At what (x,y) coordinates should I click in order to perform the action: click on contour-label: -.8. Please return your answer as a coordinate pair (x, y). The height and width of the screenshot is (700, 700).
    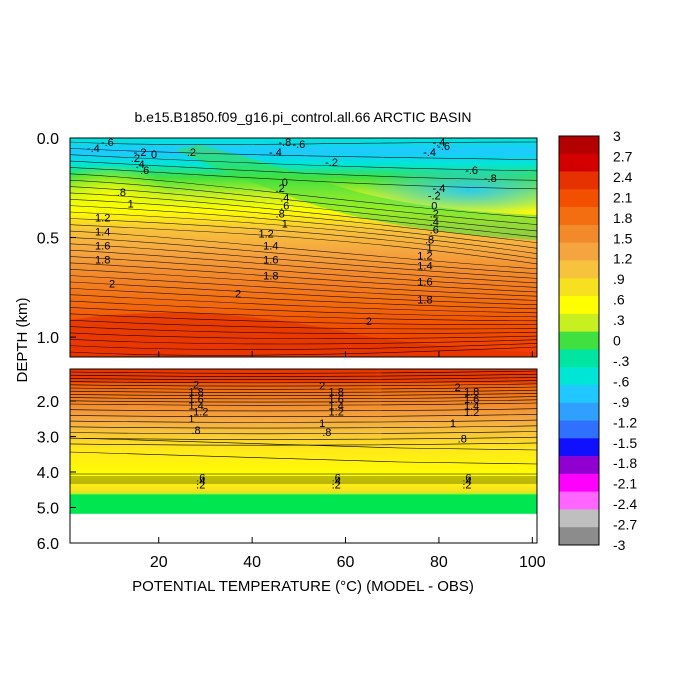
    Looking at the image, I should click on (490, 179).